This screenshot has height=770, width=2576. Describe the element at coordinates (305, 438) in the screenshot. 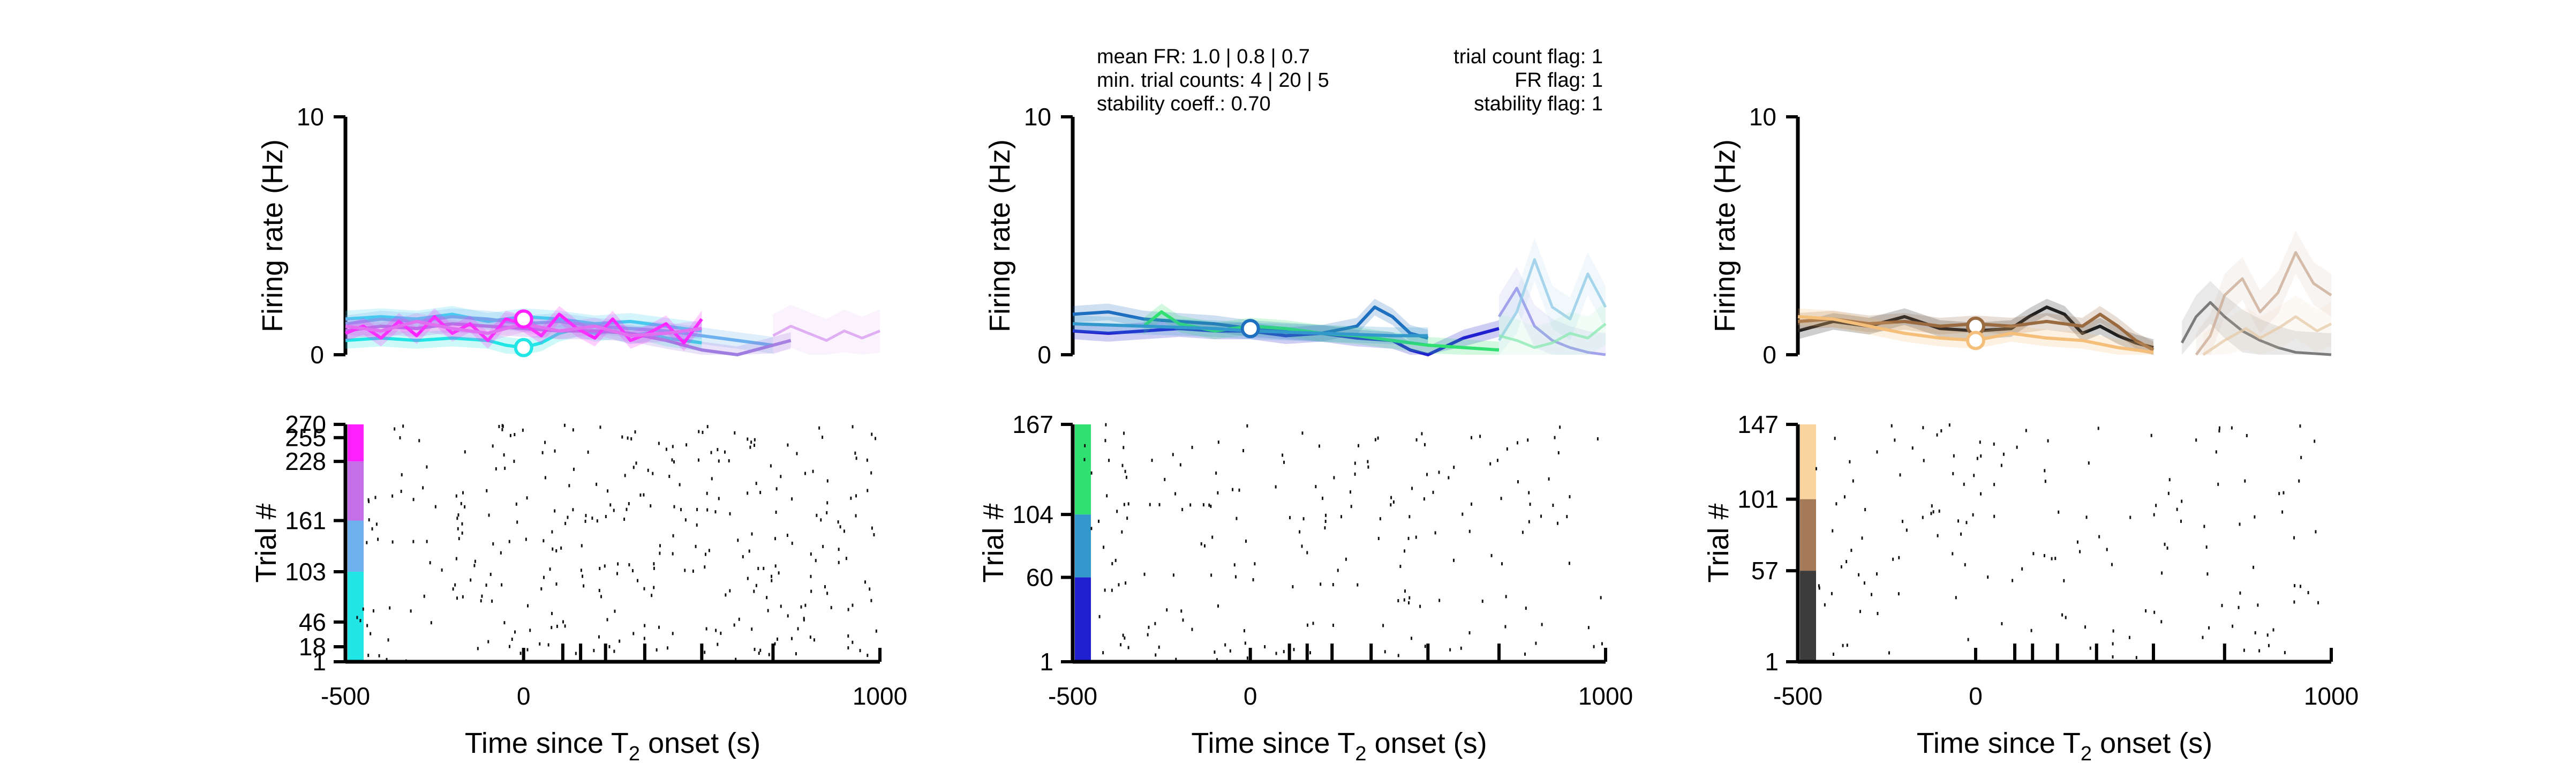

I see `trial-tick-label: 255` at that location.